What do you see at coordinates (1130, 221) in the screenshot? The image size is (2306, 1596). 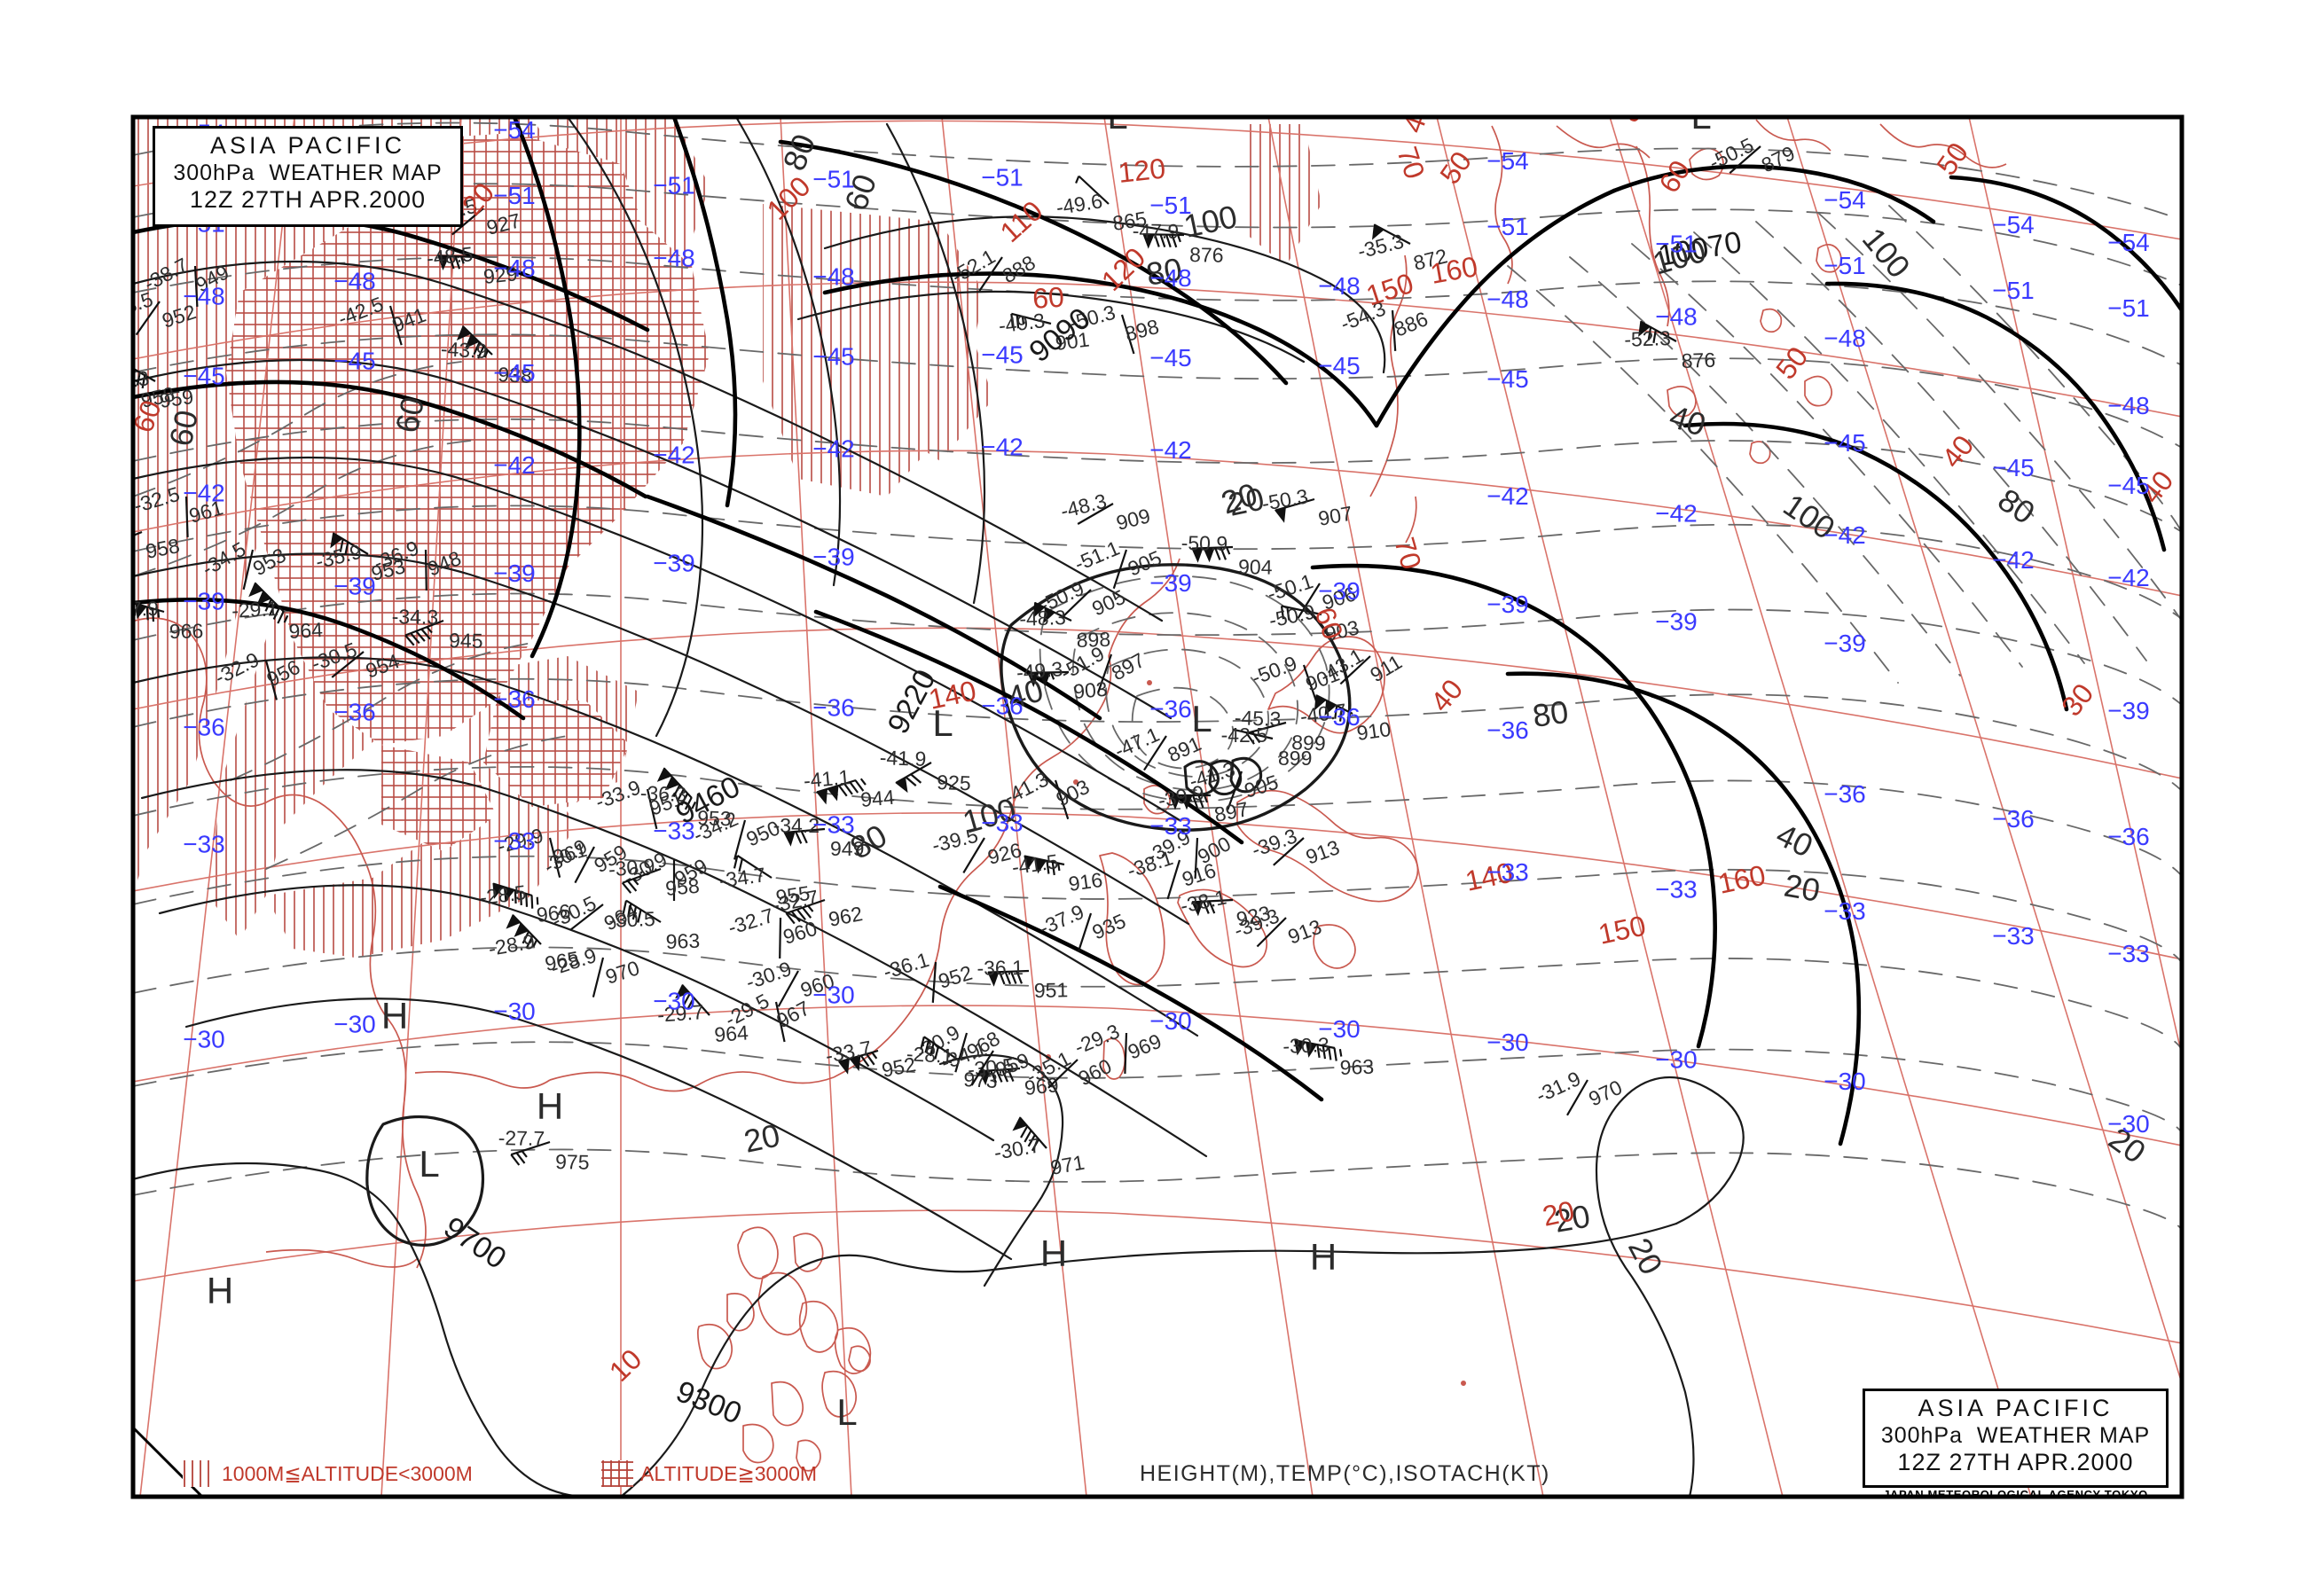 I see `station-height: 865` at bounding box center [1130, 221].